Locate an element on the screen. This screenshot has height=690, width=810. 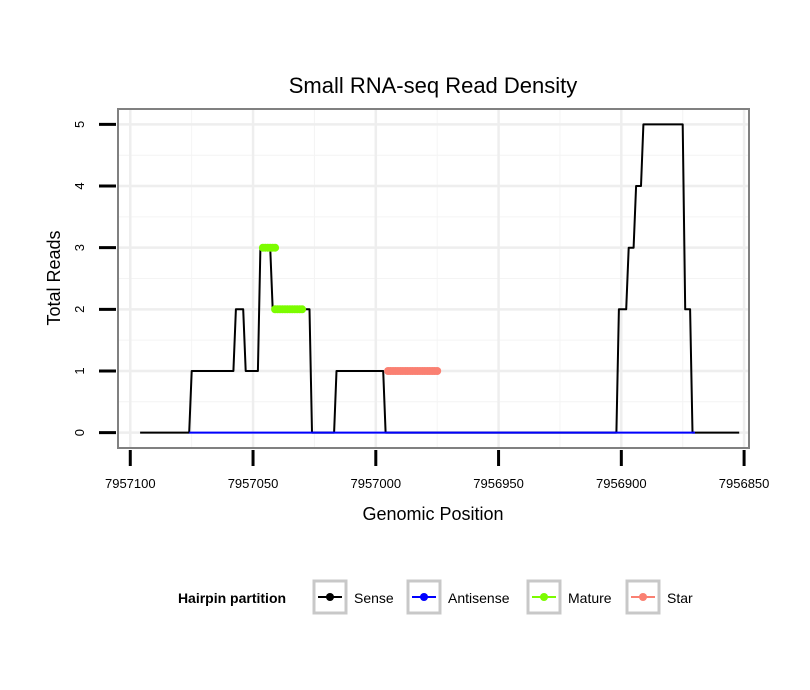
legend-title: Hairpin partition is located at coordinates (232, 598).